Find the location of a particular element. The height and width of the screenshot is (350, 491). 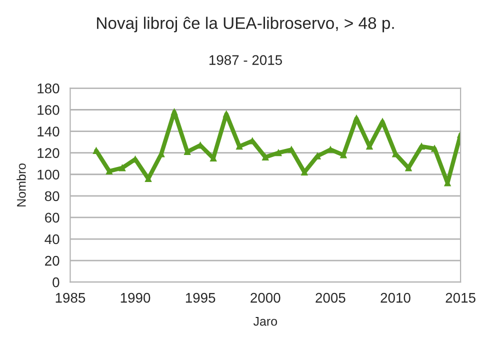

y-axis-title: Nombro is located at coordinates (21, 184).